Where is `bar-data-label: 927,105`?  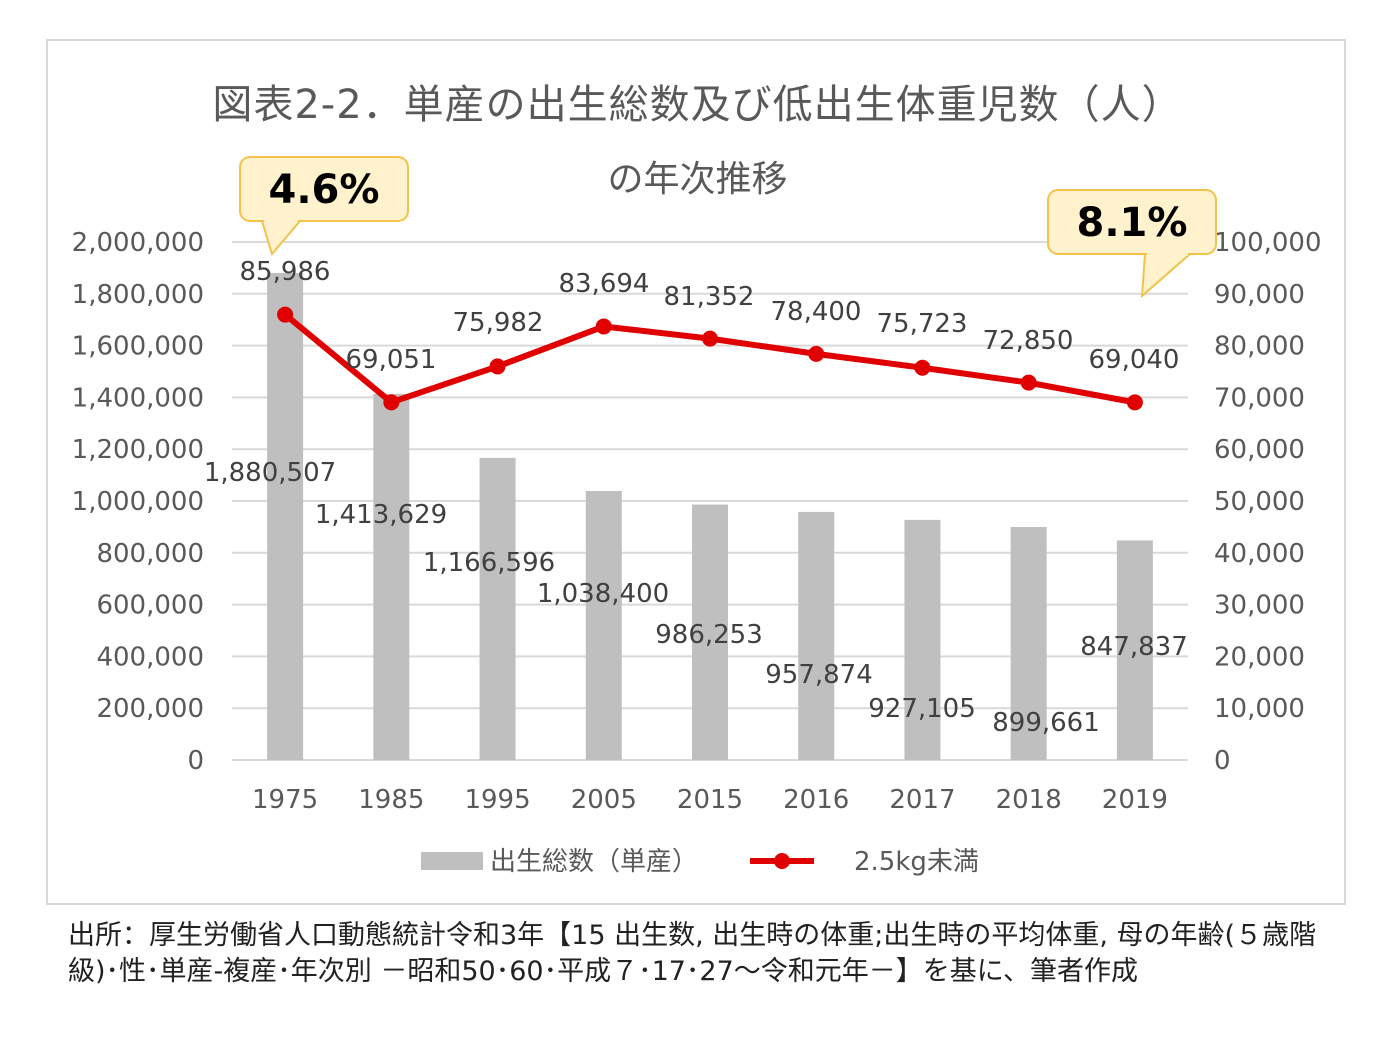 bar-data-label: 927,105 is located at coordinates (922, 709).